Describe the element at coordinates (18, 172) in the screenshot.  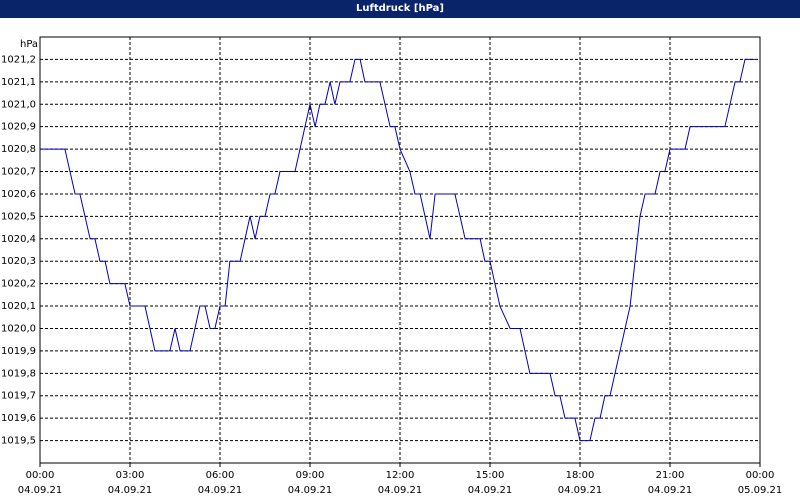
I see `y-tick-label: 1020,7` at that location.